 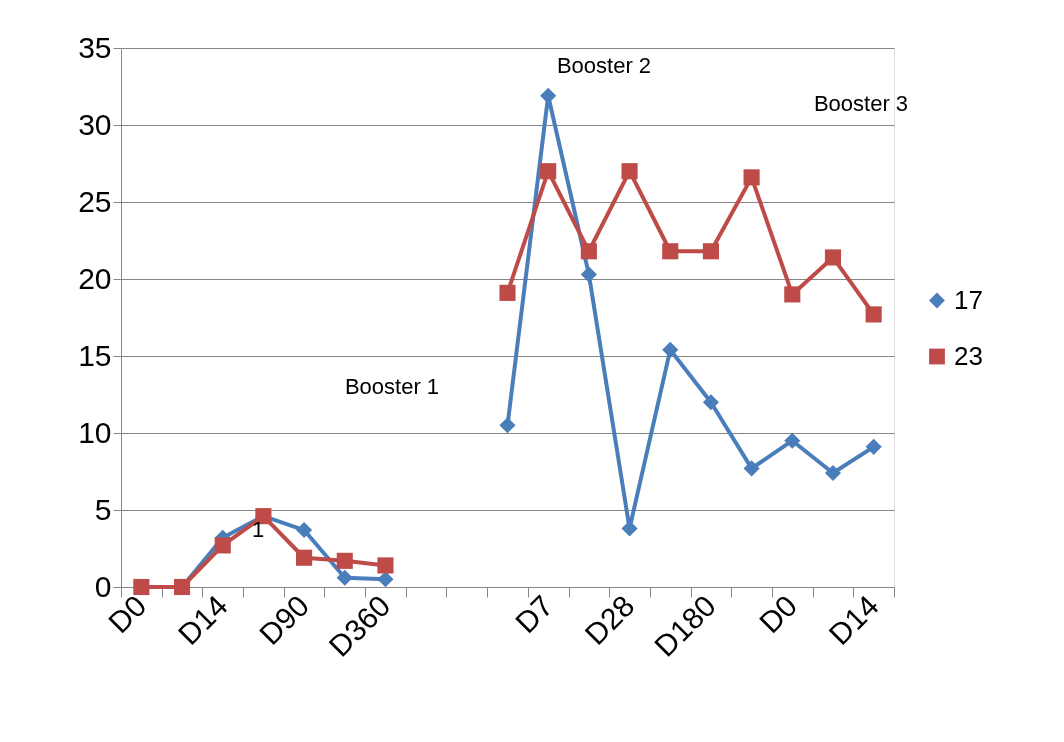 I want to click on y-tick-label: 25, so click(x=95, y=201).